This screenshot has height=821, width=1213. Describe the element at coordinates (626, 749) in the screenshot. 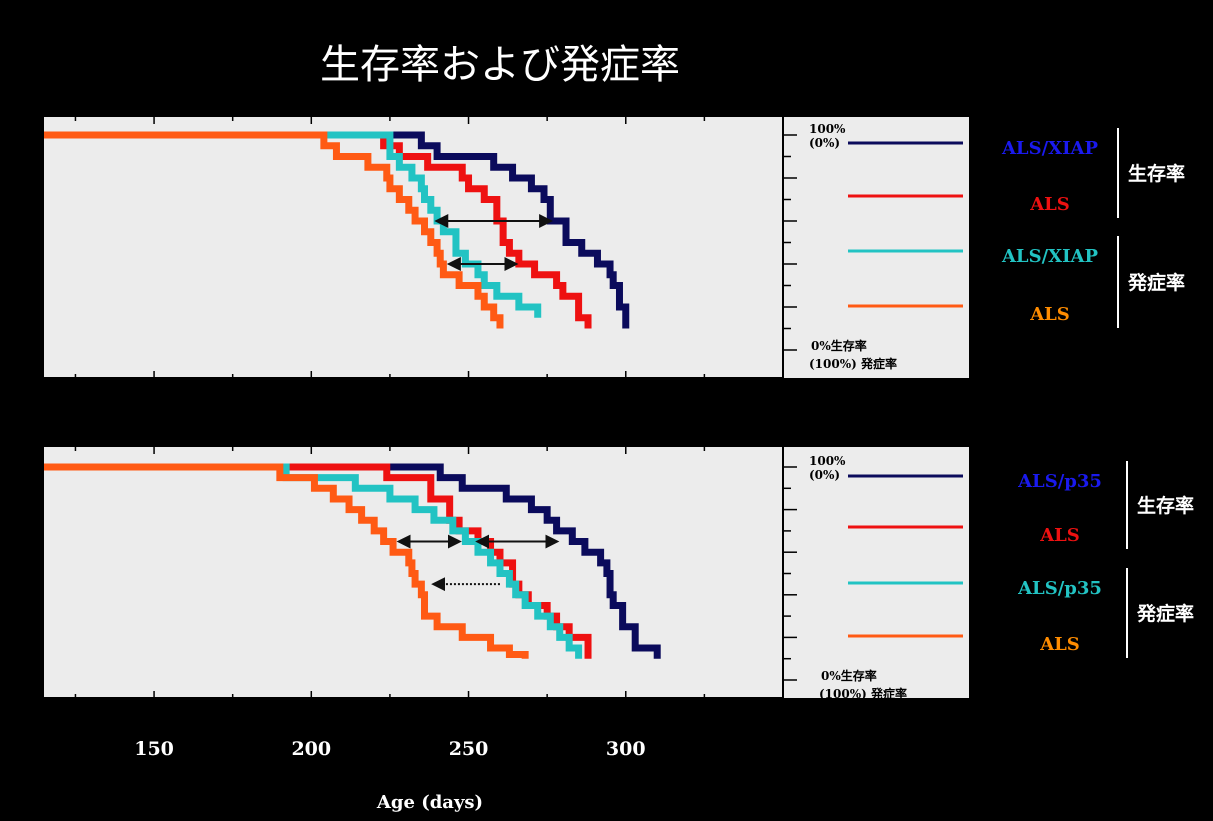

I see `x-tick-label: 300` at that location.